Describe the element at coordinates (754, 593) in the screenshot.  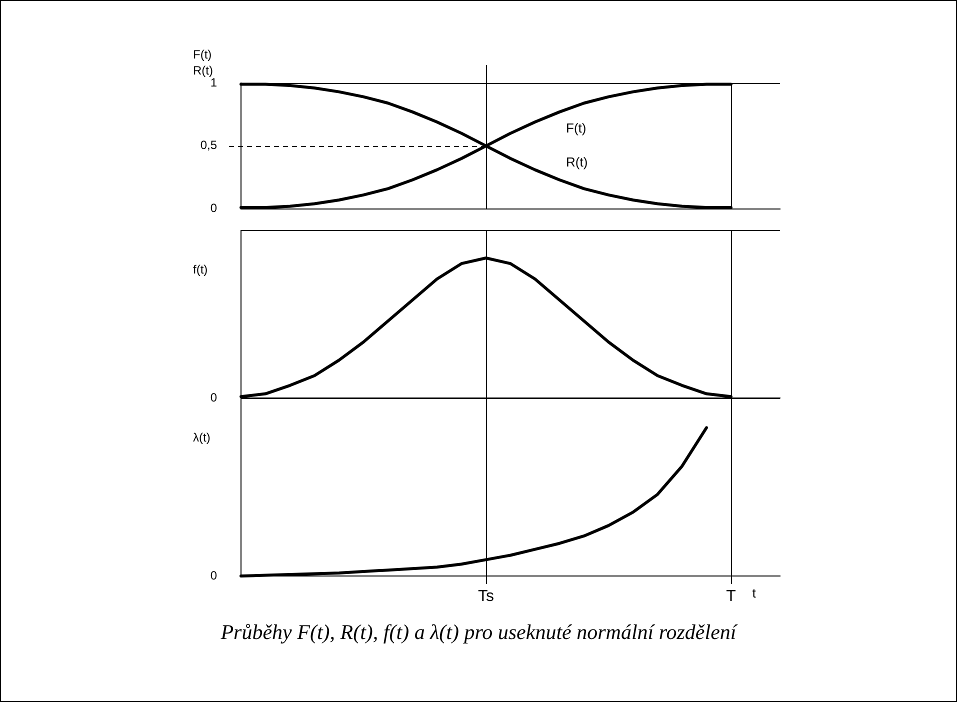
I see `x-axis-title: t` at that location.